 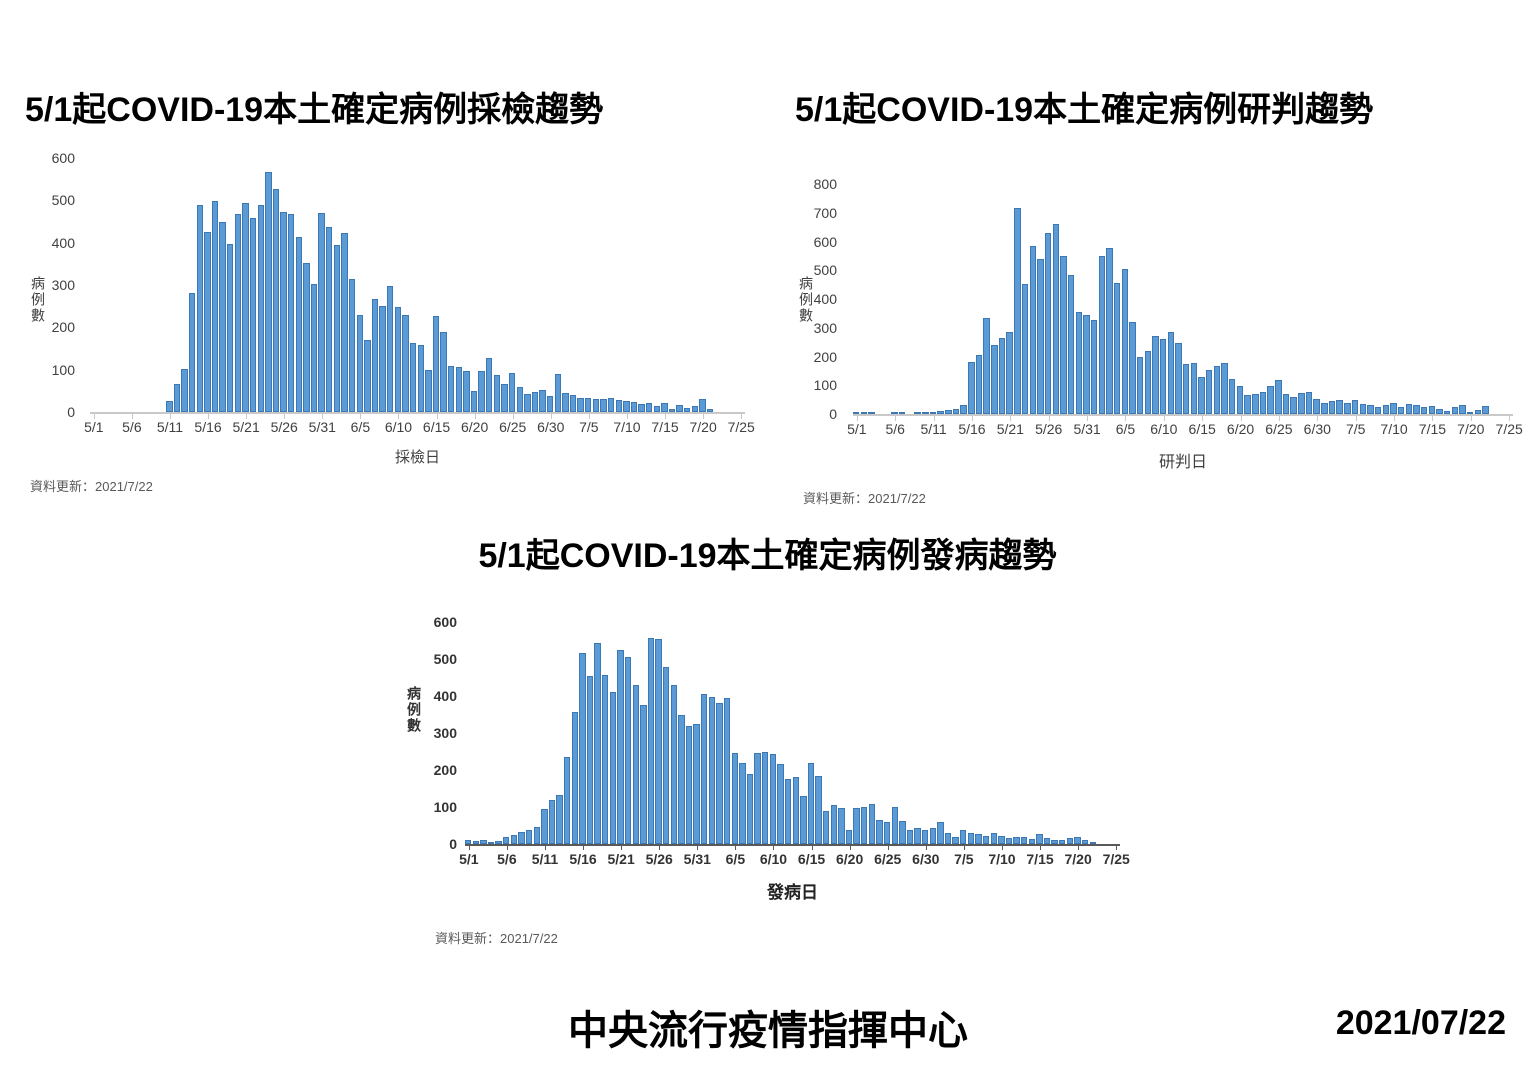 I want to click on y-tick-label: 100, so click(x=445, y=807).